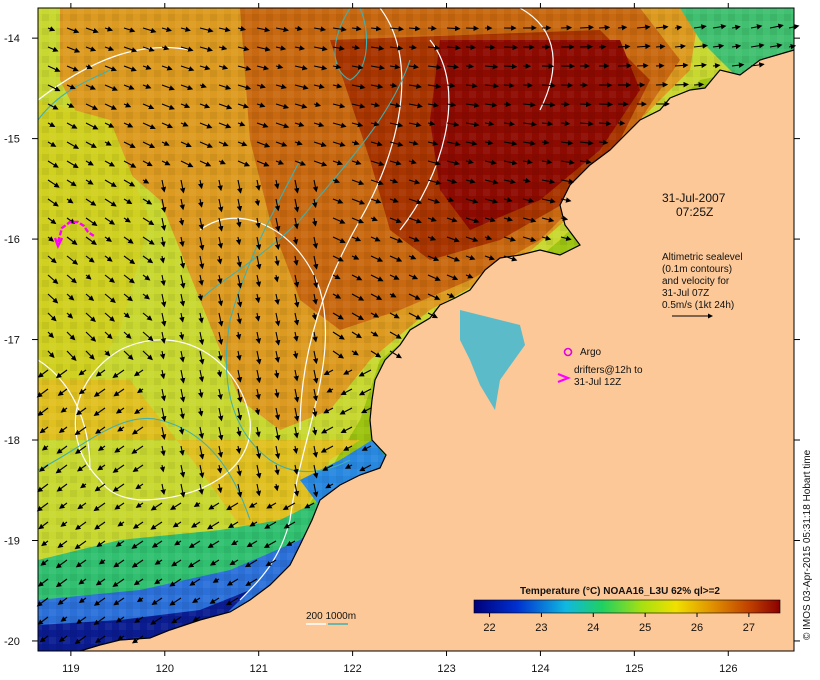  I want to click on argo-marker-icon, so click(568, 352).